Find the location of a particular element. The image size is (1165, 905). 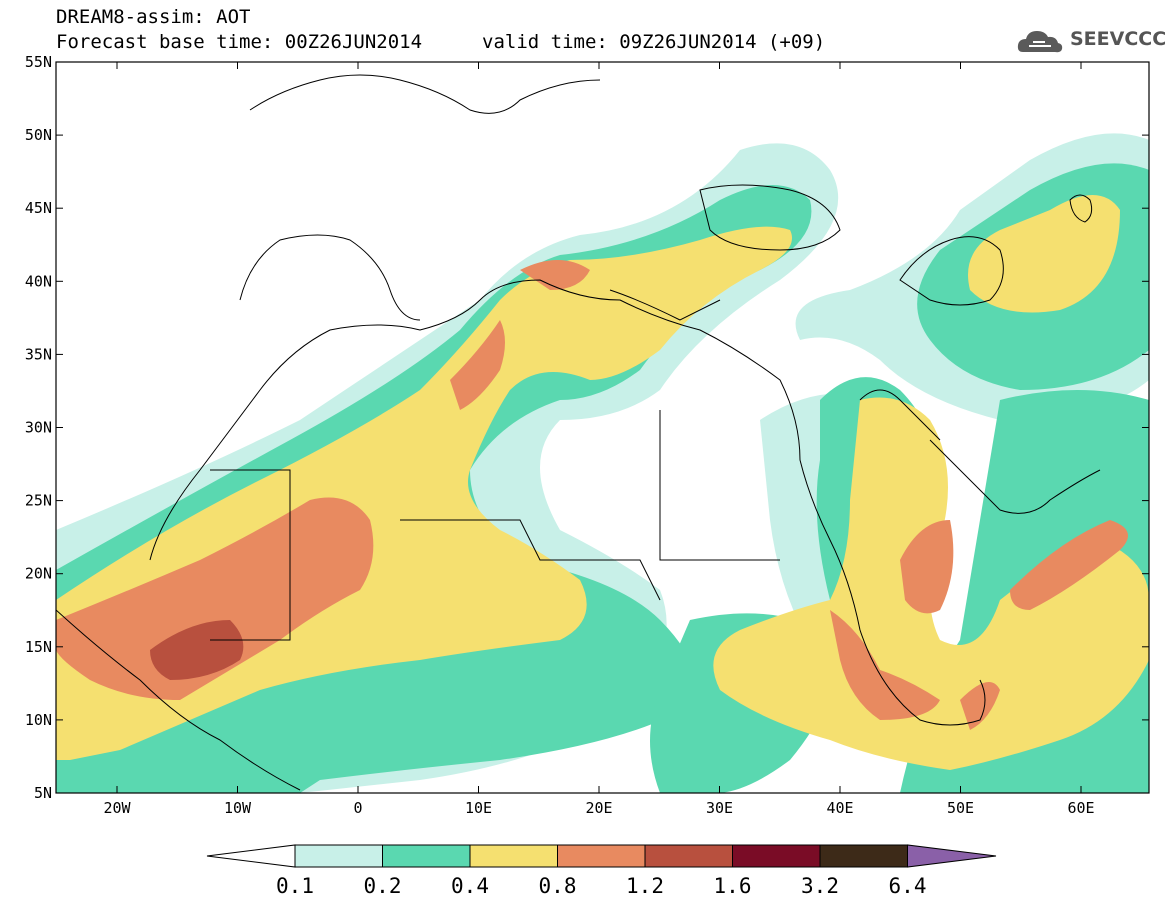

lon-label: 20W is located at coordinates (117, 808).